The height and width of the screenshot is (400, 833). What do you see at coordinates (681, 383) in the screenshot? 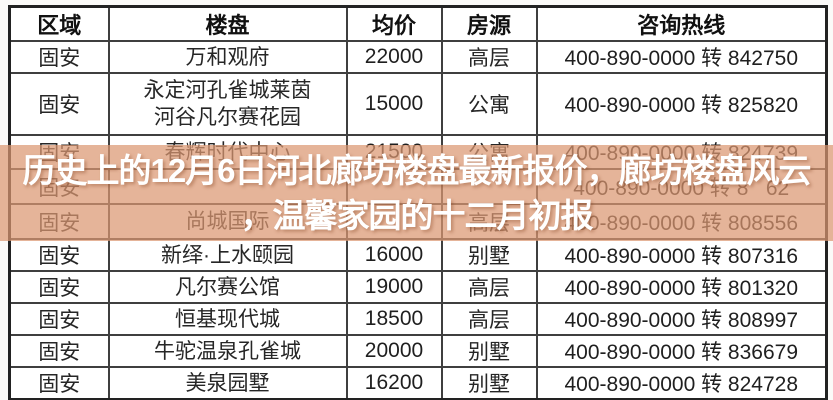
I see `cell-hotline: 400-890-0000 转 824728` at bounding box center [681, 383].